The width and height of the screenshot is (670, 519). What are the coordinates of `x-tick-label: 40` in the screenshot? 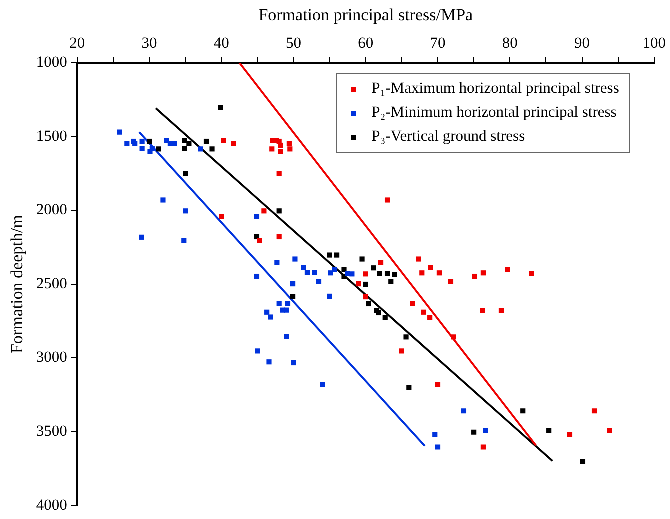 It's located at (222, 43).